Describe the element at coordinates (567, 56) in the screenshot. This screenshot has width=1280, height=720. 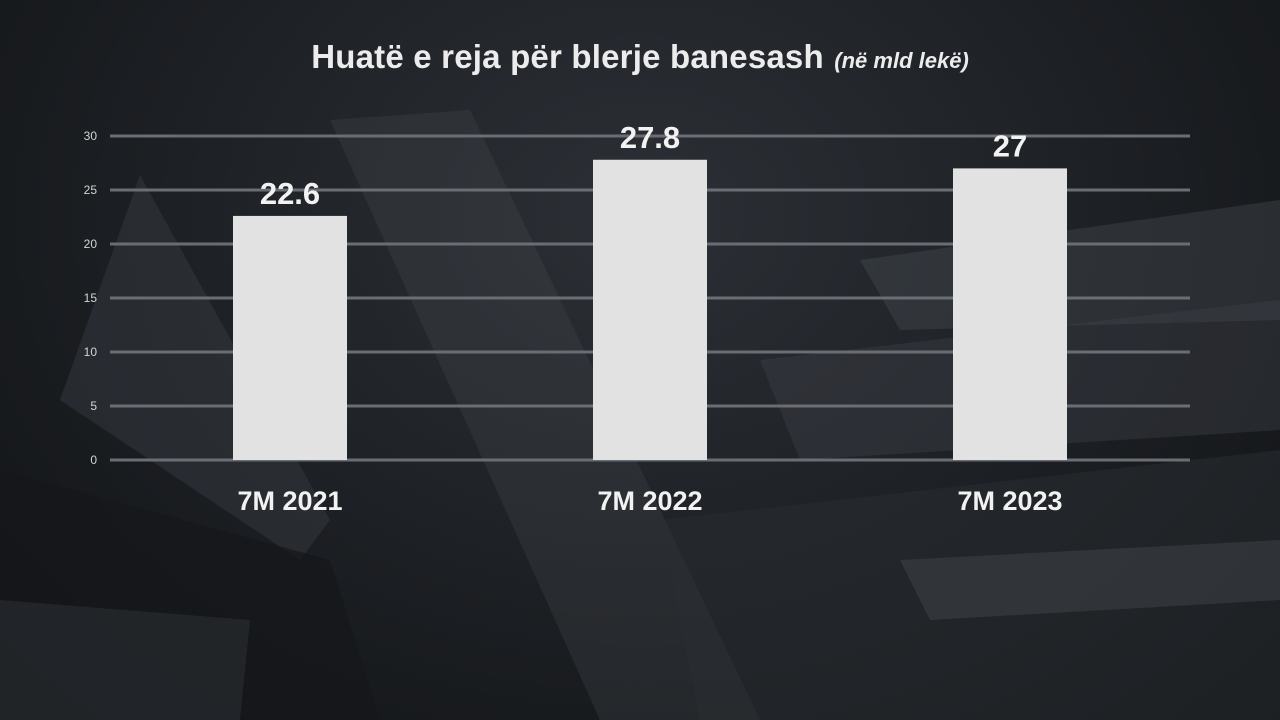
I see `chart-title-main: Huatë e reja për blerje banesash` at that location.